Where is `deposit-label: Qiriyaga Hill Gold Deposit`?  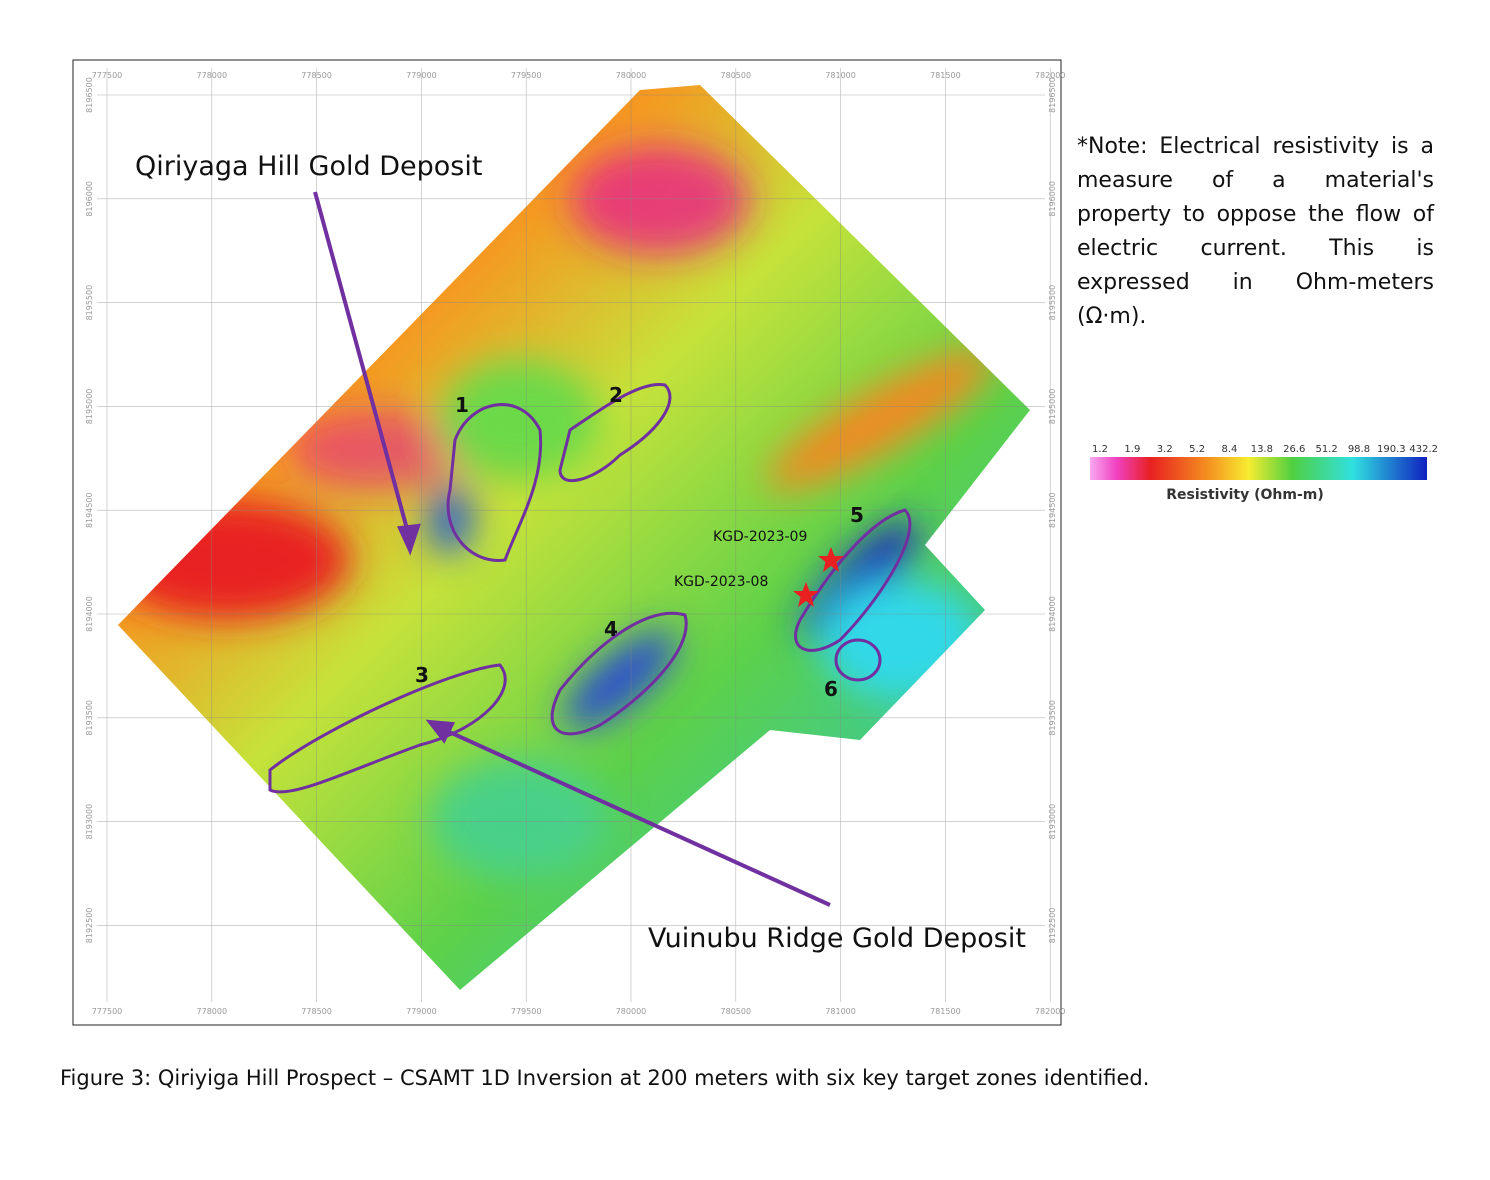
deposit-label: Qiriyaga Hill Gold Deposit is located at coordinates (308, 166).